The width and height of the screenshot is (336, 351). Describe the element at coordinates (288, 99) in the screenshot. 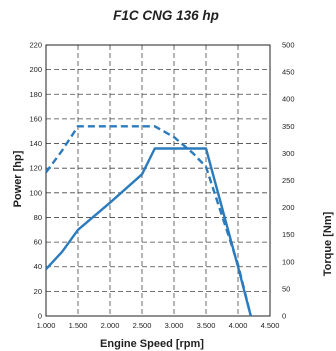

I see `y2-tick-label: 400` at that location.